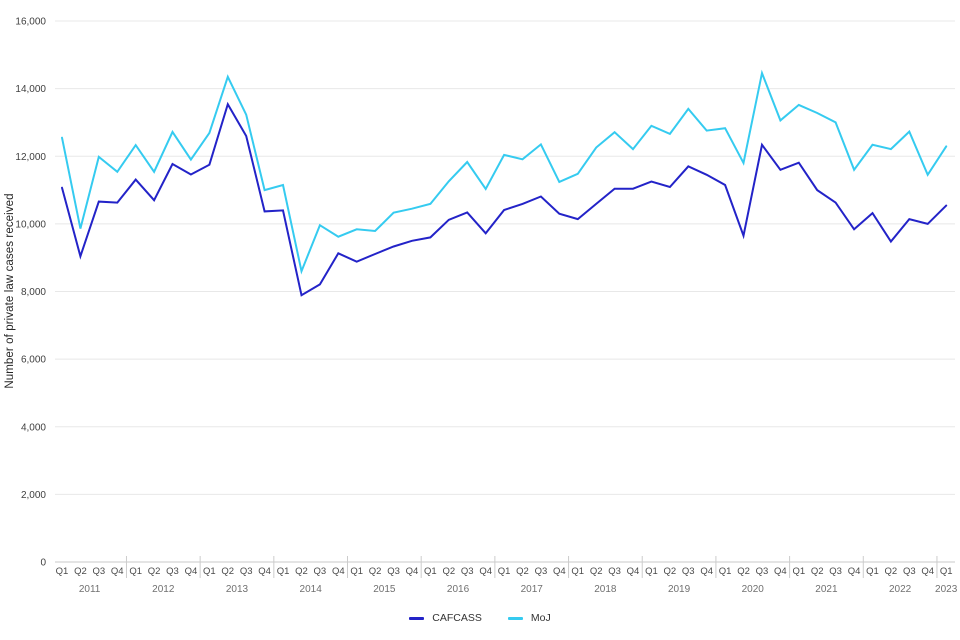 This screenshot has height=640, width=960. I want to click on moj-line-swatch, so click(515, 618).